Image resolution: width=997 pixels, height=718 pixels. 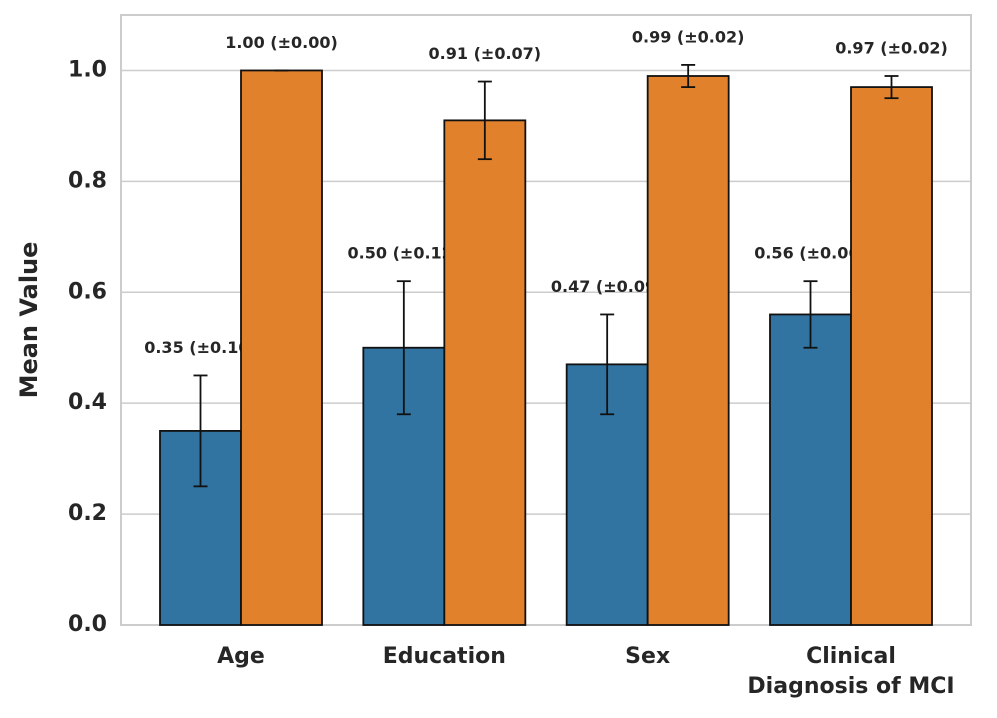 I want to click on value-label: 0.56 (±0.06), so click(x=810, y=253).